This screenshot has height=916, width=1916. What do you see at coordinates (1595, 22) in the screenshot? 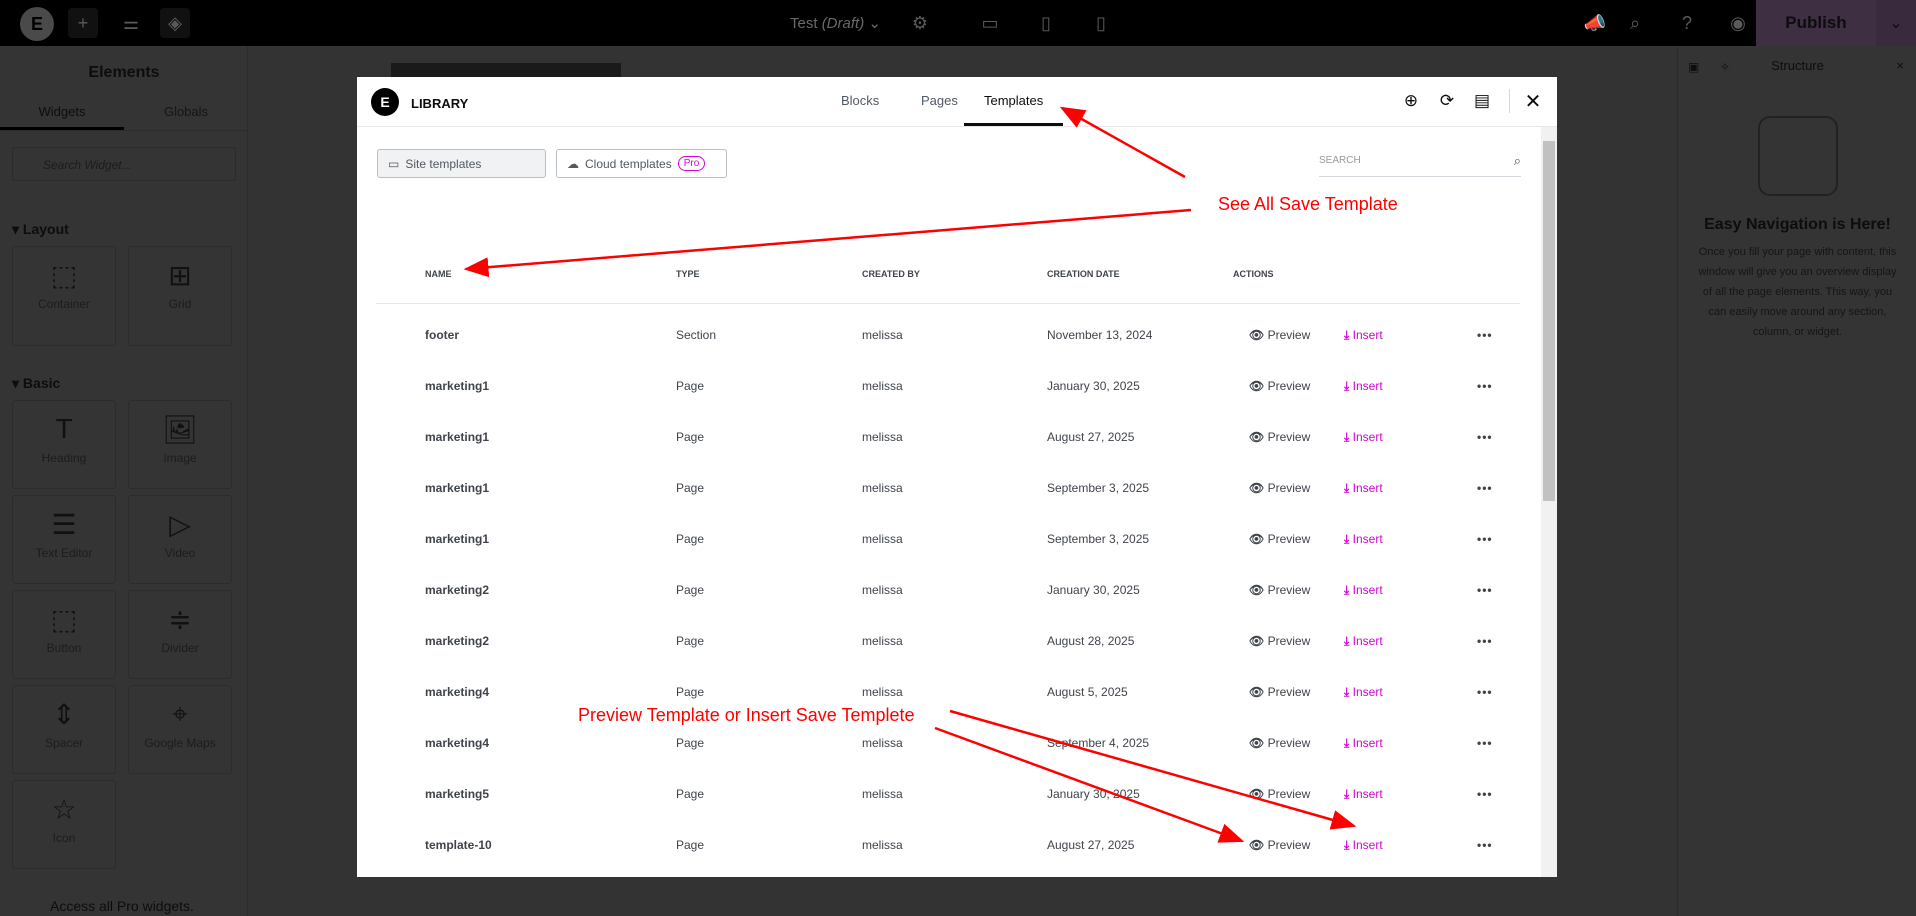
I see `announcements-icon: 📣` at bounding box center [1595, 22].